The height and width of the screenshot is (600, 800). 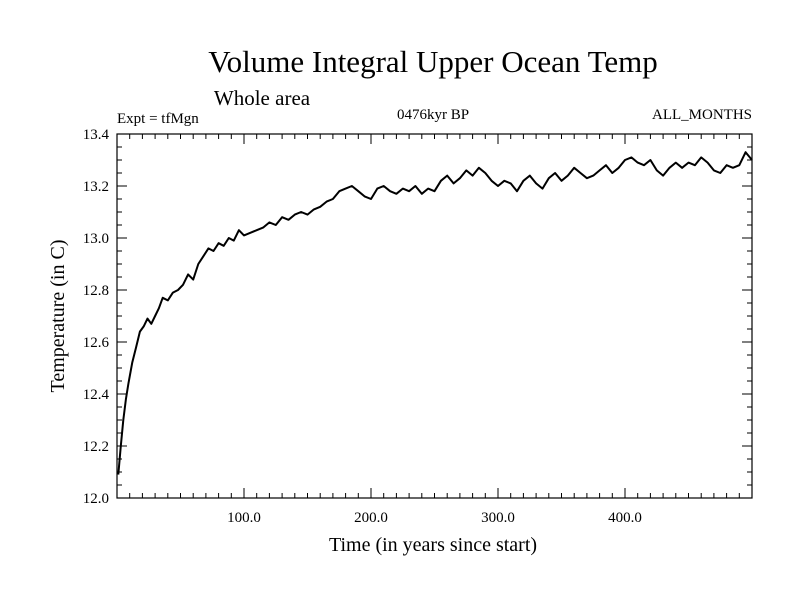 I want to click on months-label: ALL_MONTHS, so click(x=702, y=115).